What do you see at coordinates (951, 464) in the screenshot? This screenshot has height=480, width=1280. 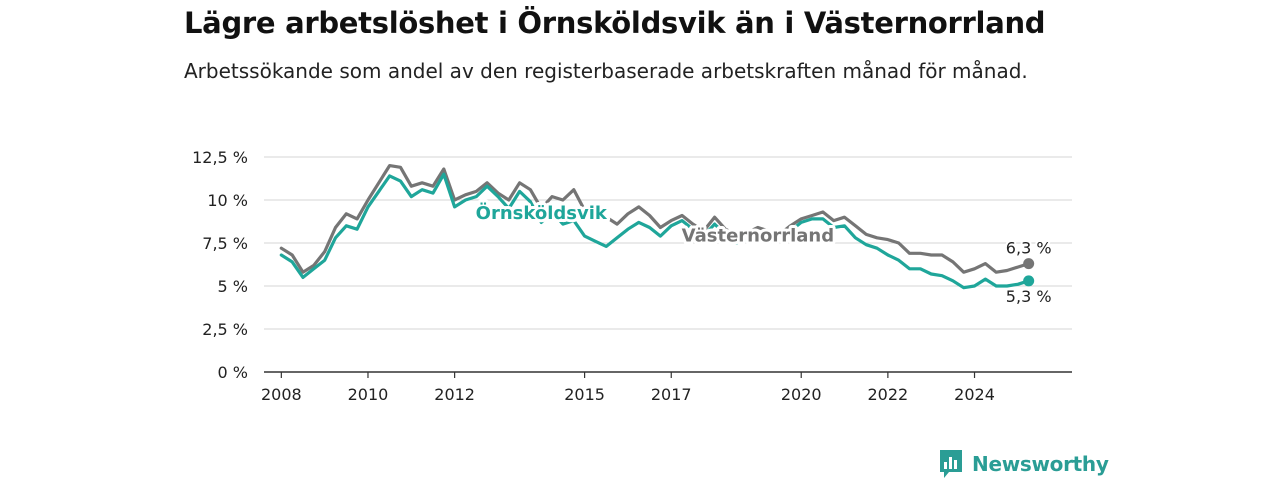 I see `newsworthy-logo-icon` at bounding box center [951, 464].